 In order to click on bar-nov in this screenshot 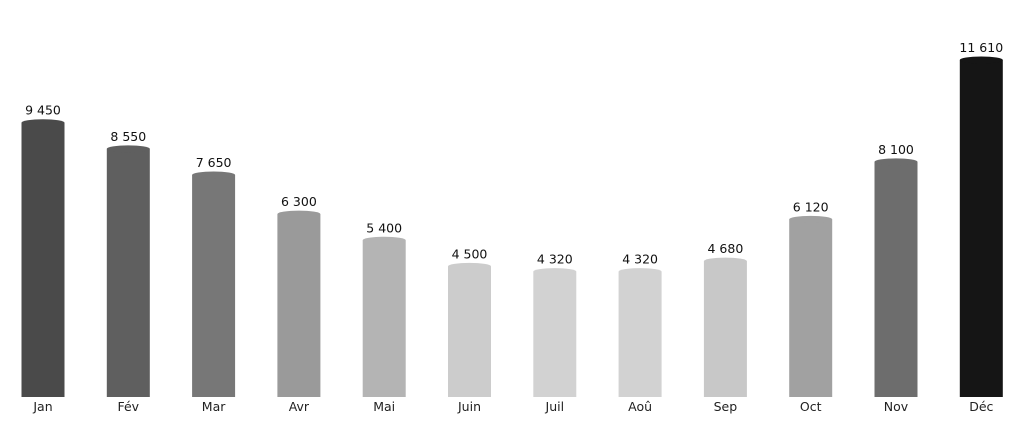, I will do `click(896, 277)`.